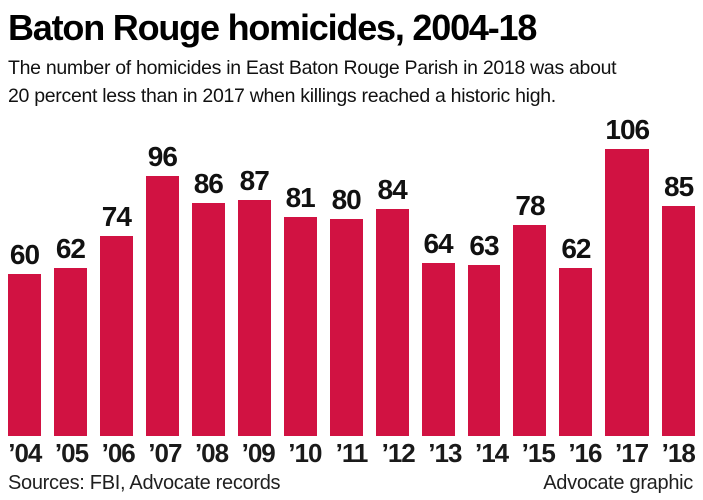 This screenshot has width=703, height=500. Describe the element at coordinates (165, 453) in the screenshot. I see `x-axis-tick-label: ’07` at that location.